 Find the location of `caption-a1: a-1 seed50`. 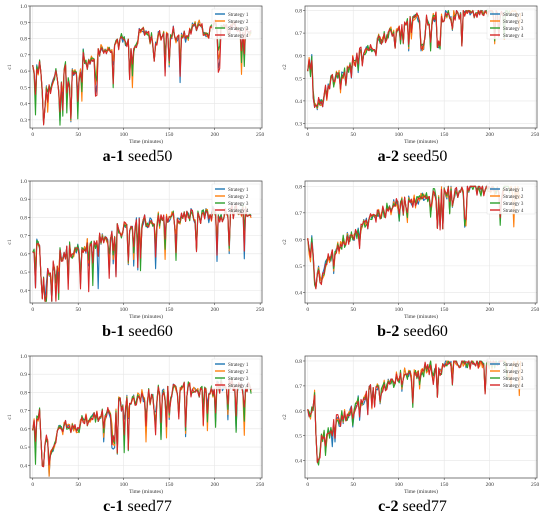

caption-a1: a-1 seed50 is located at coordinates (137, 157).